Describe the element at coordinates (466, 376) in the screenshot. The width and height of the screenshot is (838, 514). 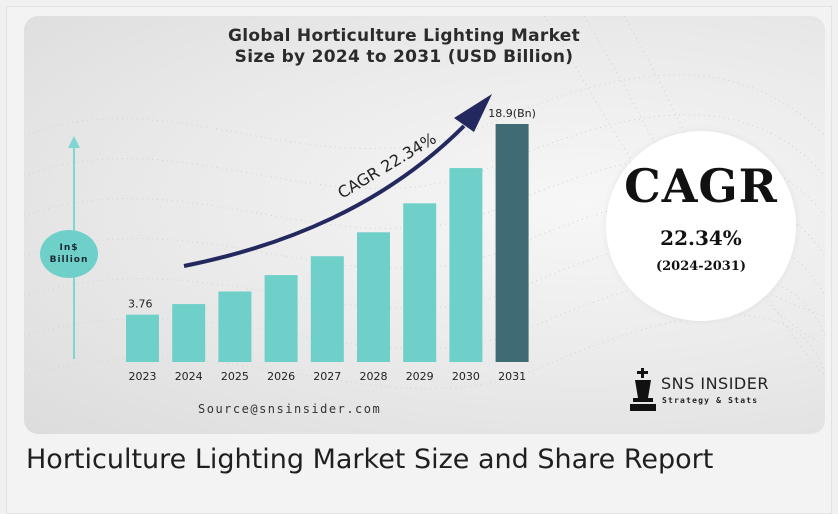
I see `x-tick-label-2030: 2030` at that location.